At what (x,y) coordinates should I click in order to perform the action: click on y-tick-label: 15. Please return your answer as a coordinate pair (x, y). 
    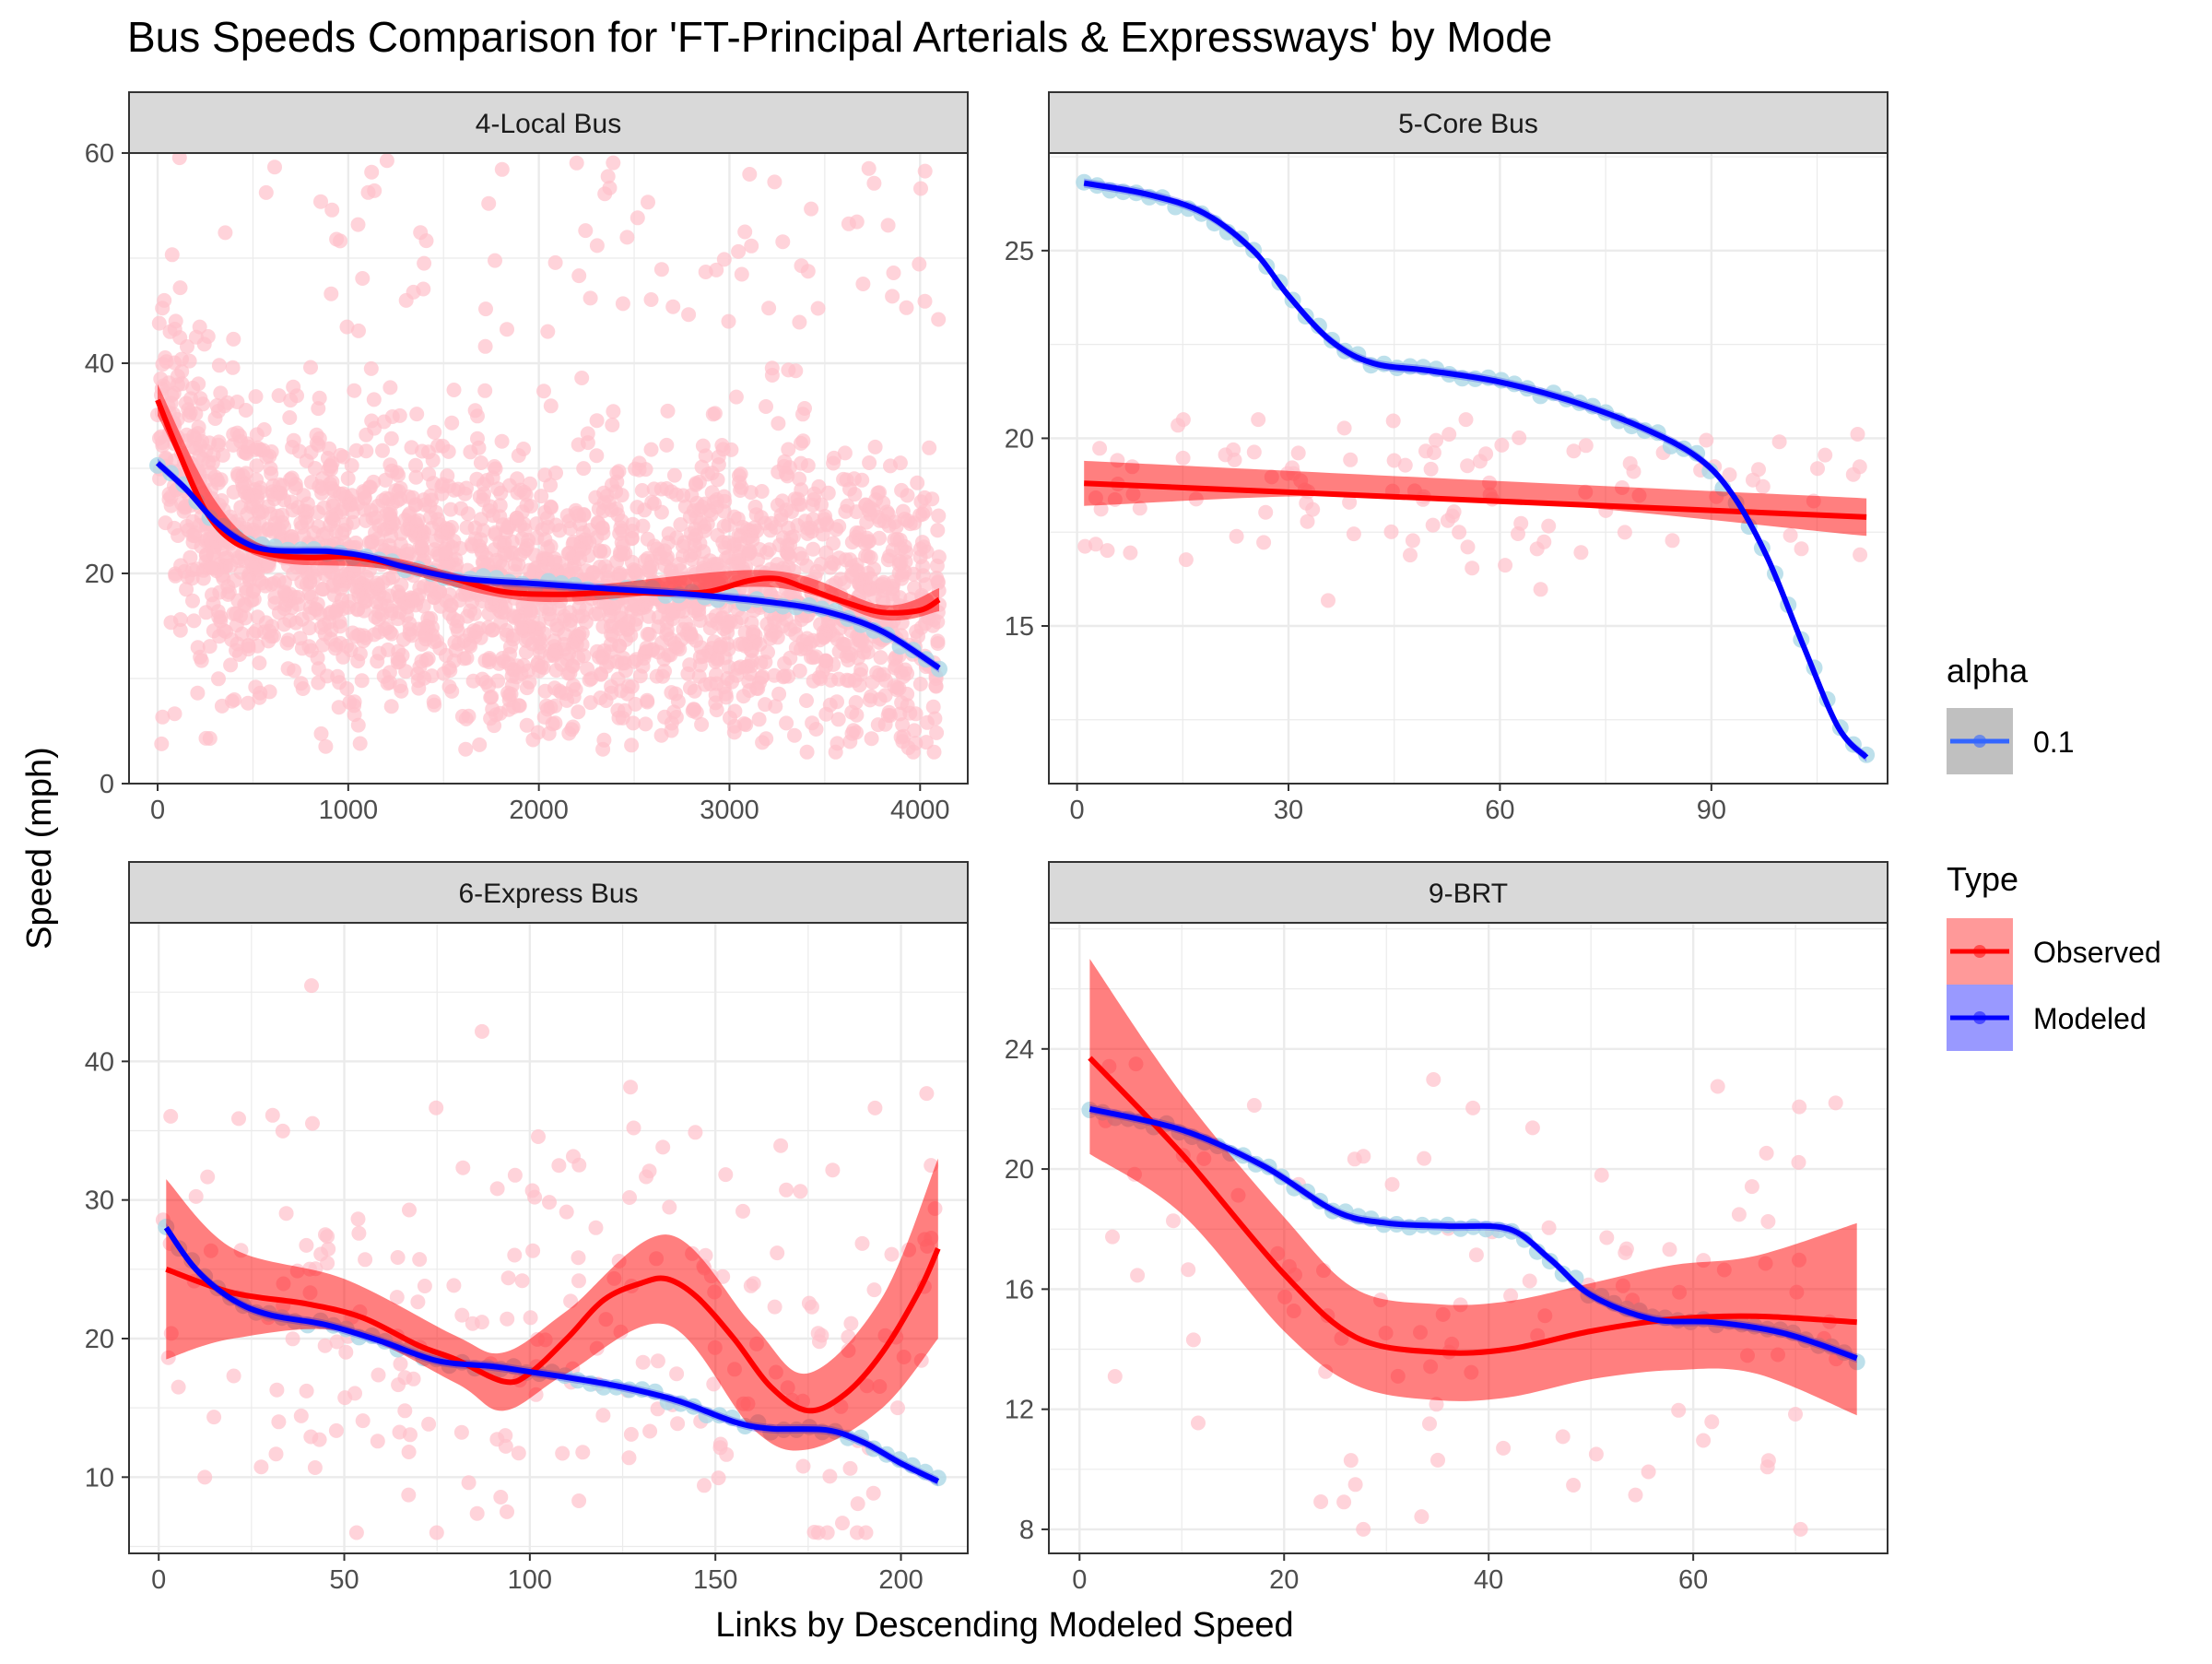
    Looking at the image, I should click on (1019, 627).